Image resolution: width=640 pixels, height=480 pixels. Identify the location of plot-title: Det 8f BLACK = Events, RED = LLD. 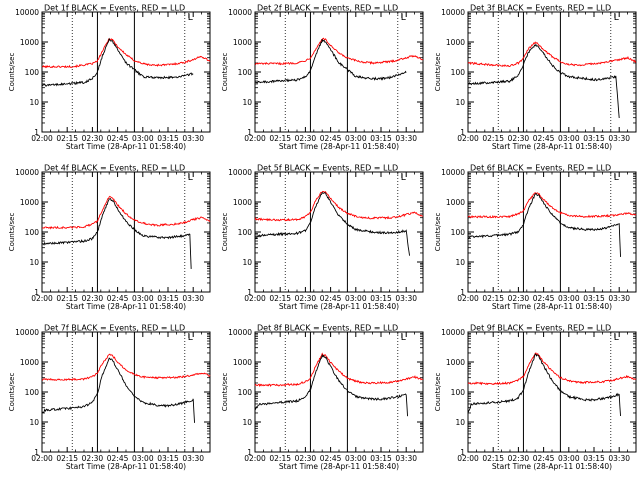
(327, 328).